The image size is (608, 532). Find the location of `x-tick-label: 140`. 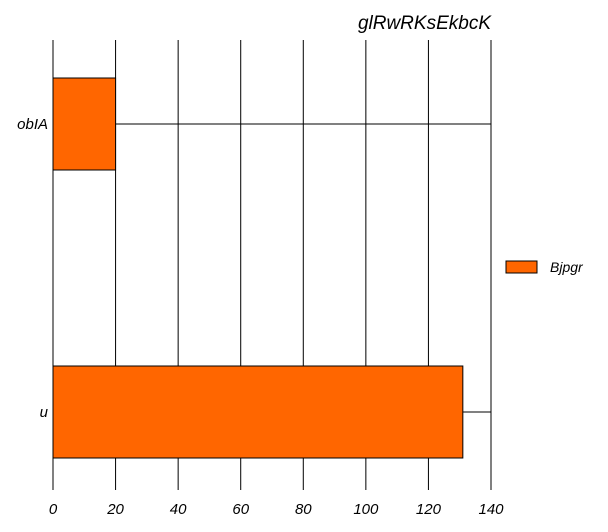

x-tick-label: 140 is located at coordinates (491, 509).